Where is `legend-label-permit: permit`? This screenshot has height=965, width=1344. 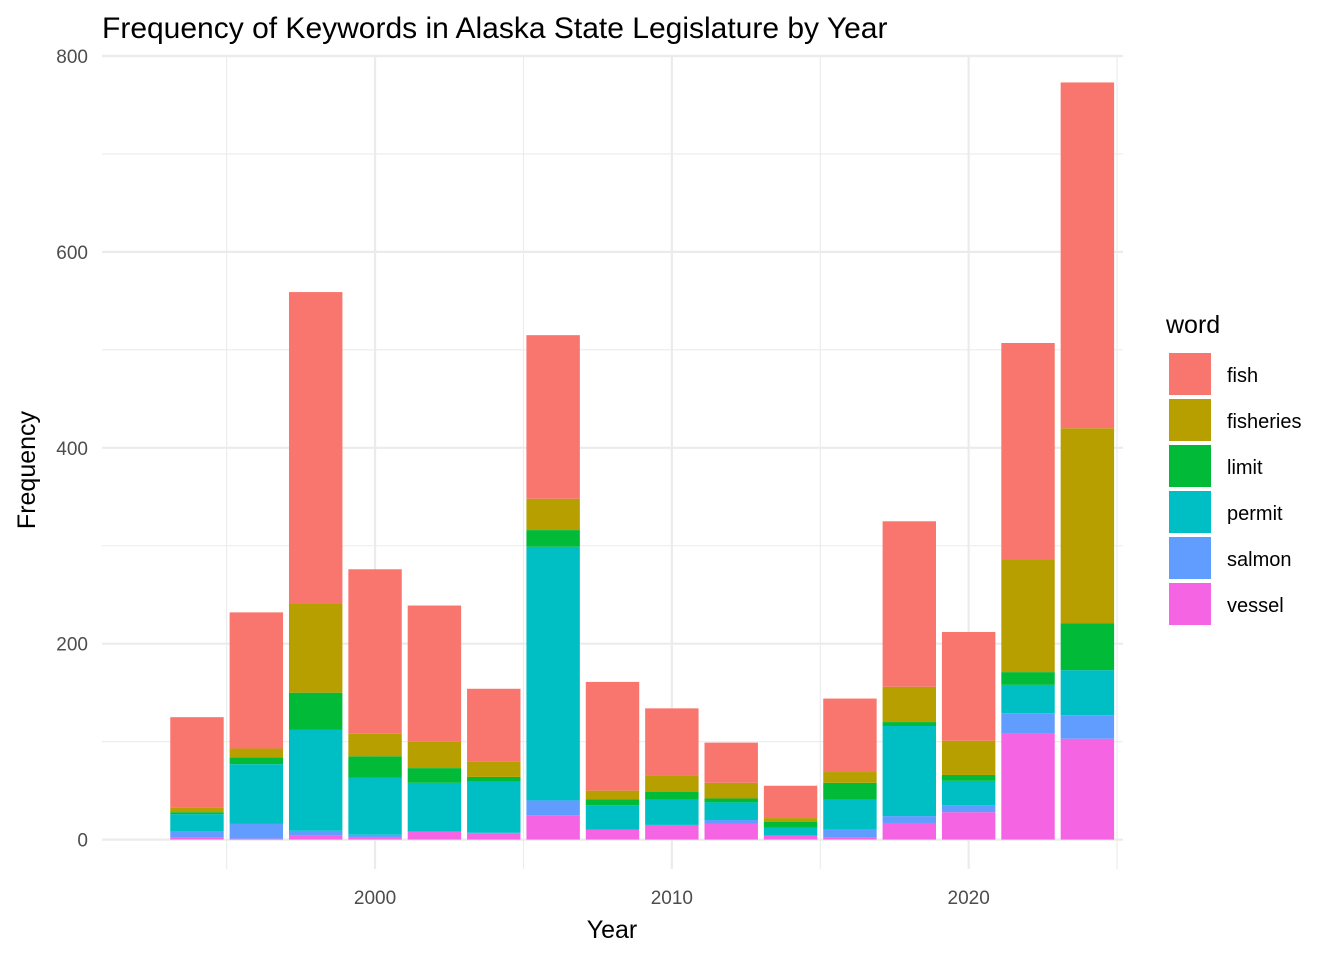 legend-label-permit: permit is located at coordinates (1255, 514).